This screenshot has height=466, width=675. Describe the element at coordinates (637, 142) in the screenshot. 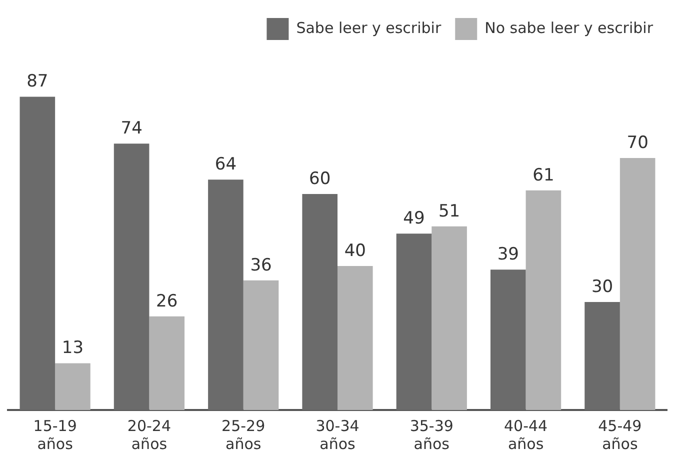

I see `data-label: 70` at that location.